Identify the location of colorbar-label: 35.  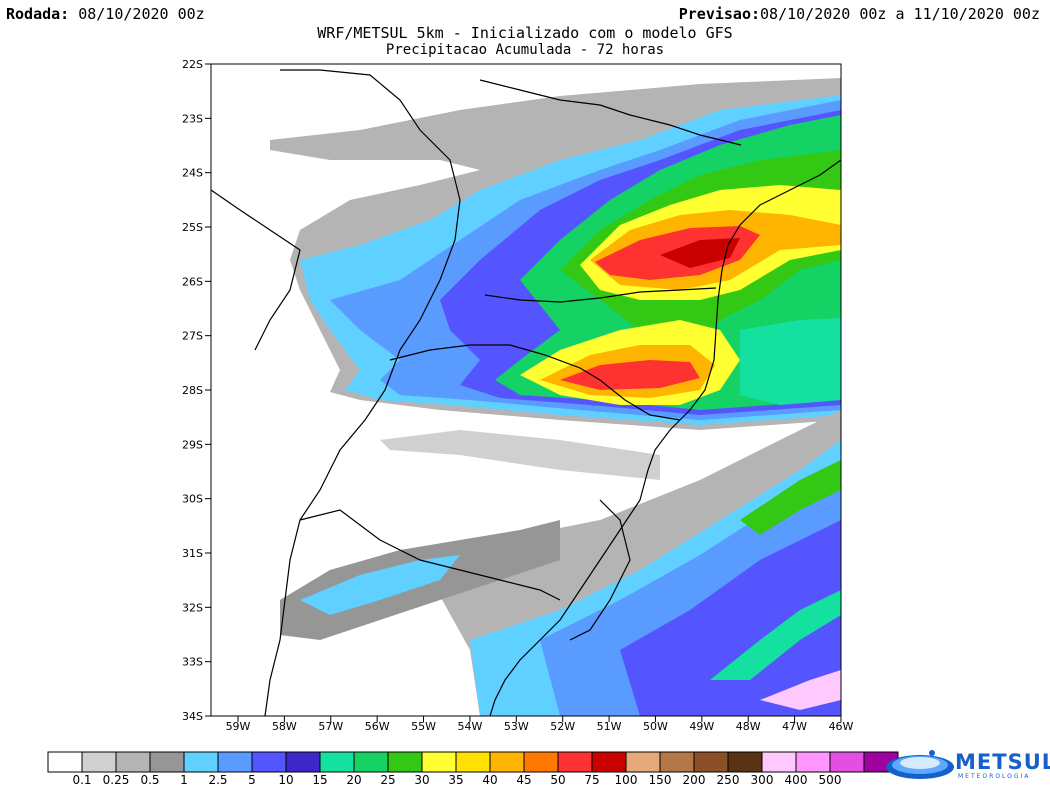
(455, 780).